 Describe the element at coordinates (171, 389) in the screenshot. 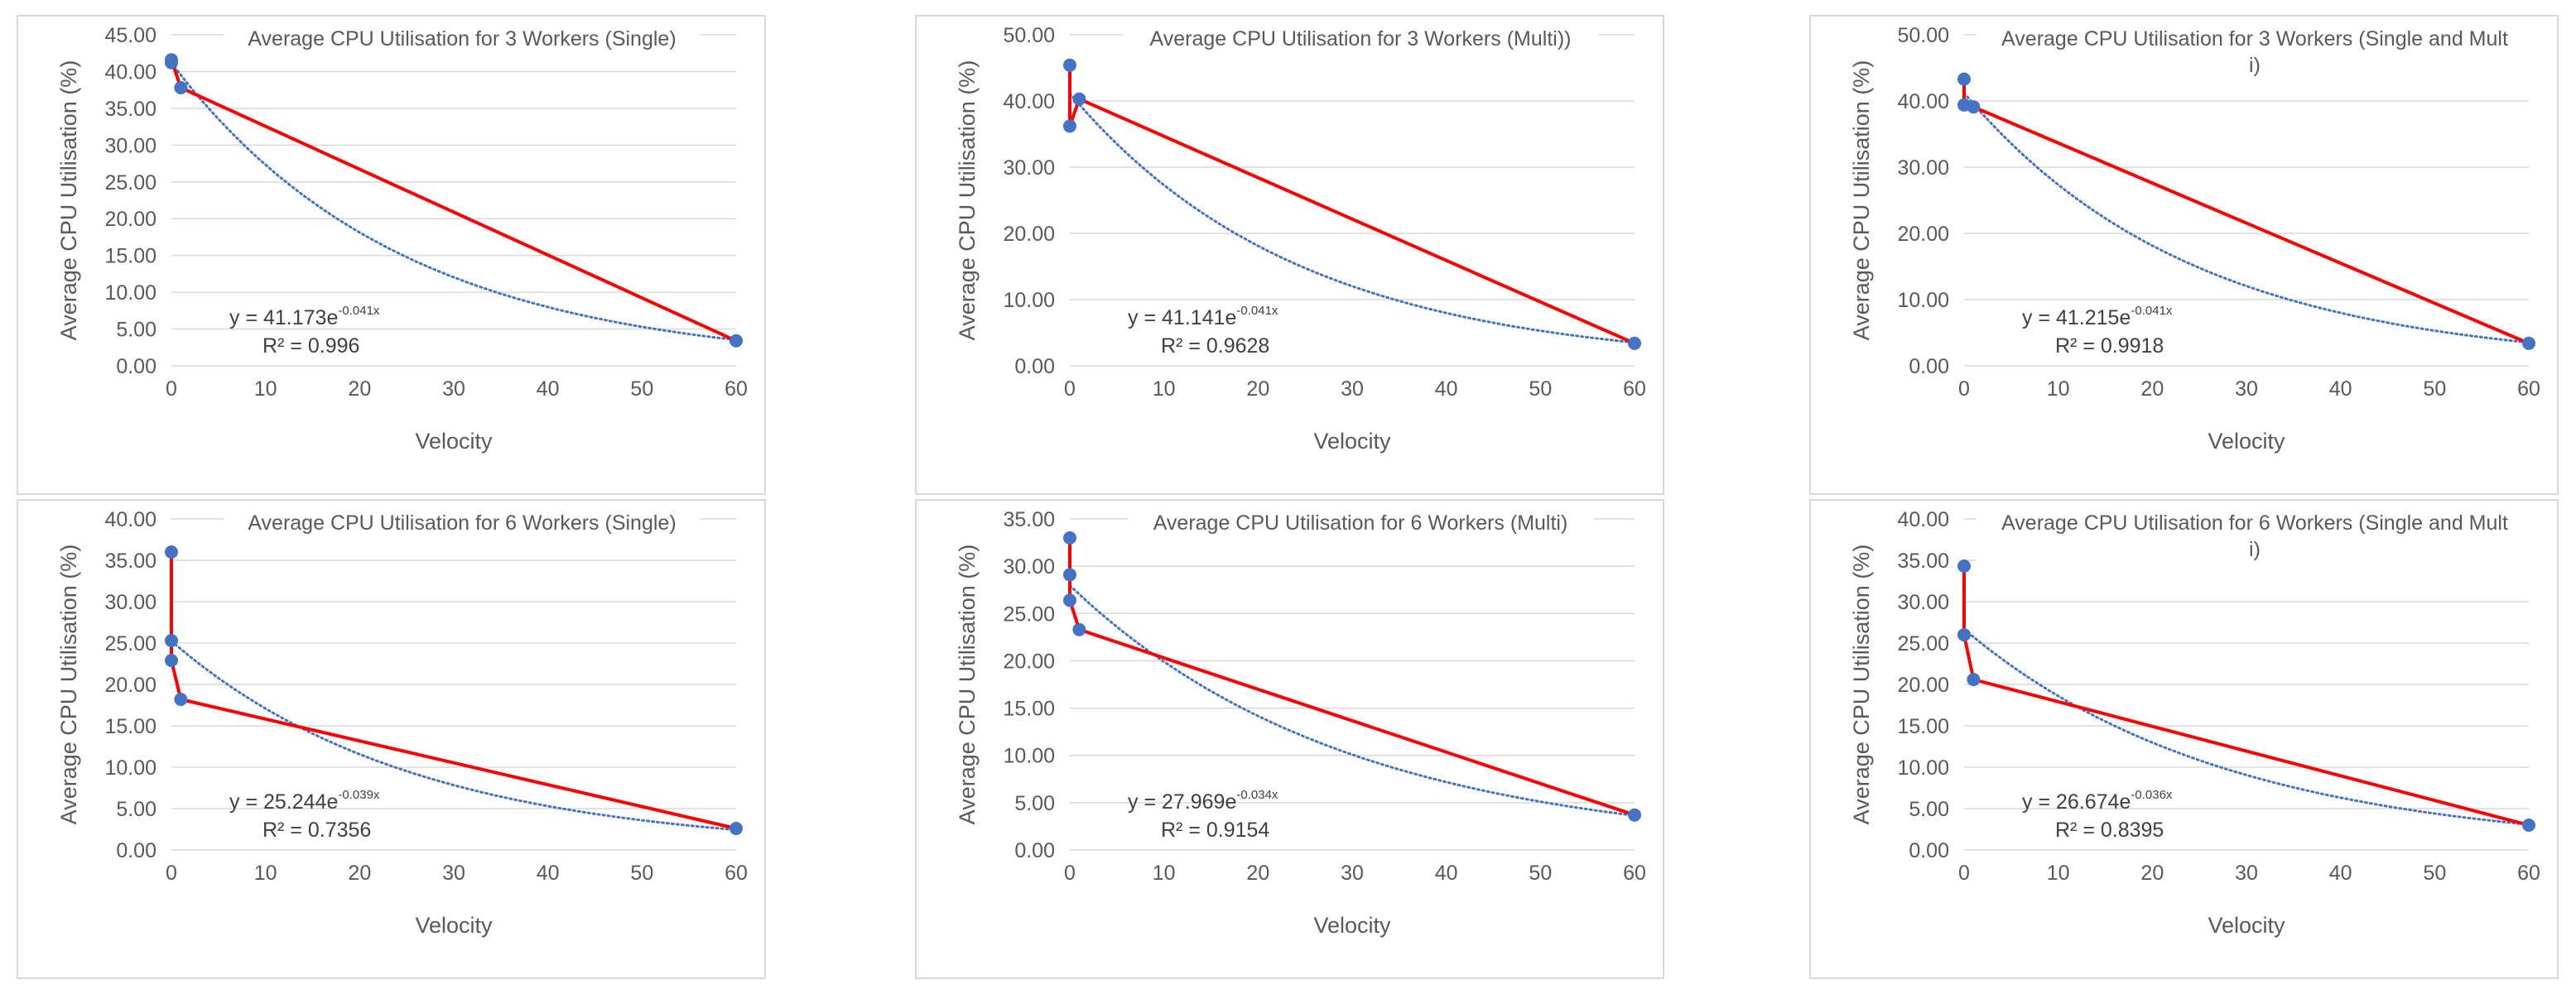

I see `x-tick-label: 0` at that location.